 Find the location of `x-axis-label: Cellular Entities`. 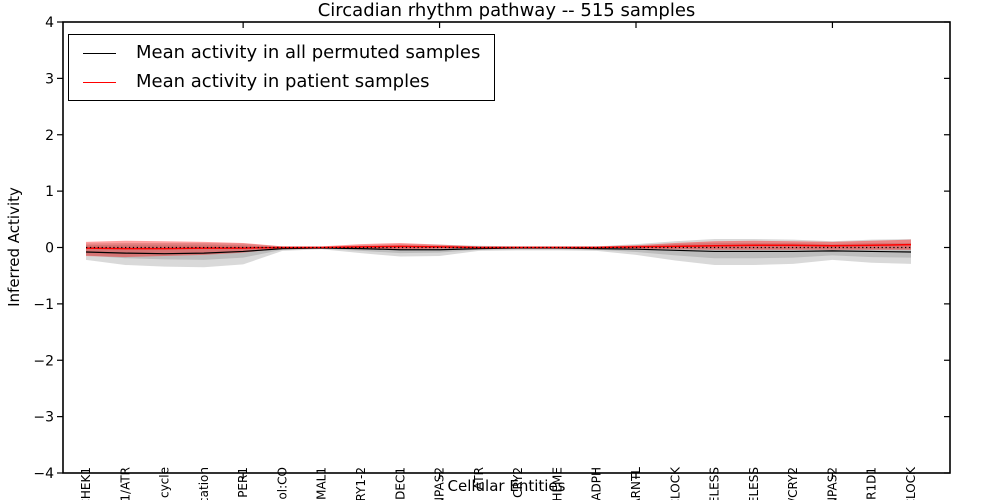

x-axis-label: Cellular Entities is located at coordinates (506, 486).